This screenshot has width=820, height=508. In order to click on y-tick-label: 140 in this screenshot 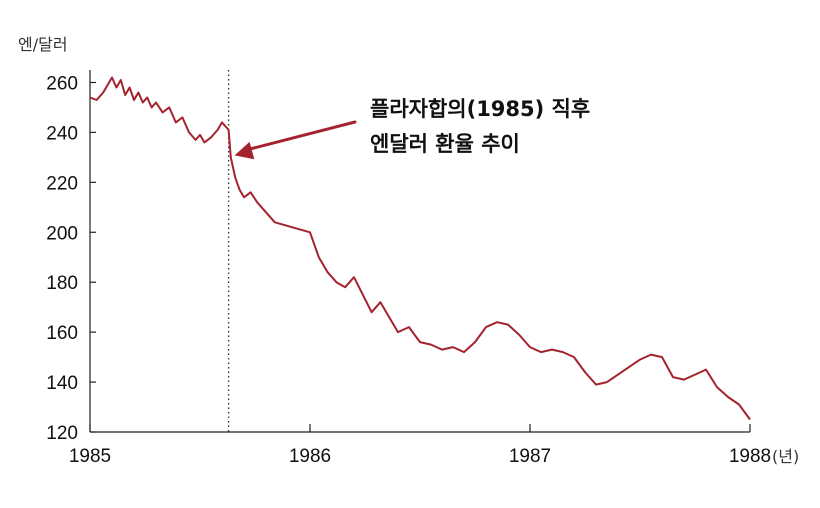, I will do `click(62, 383)`.